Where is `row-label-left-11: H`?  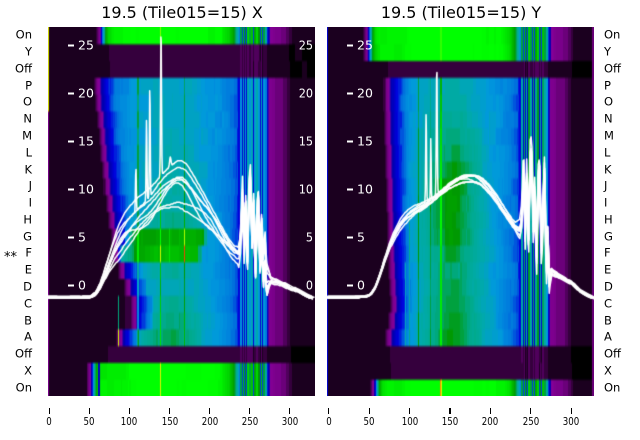
row-label-left-11: H is located at coordinates (27, 219).